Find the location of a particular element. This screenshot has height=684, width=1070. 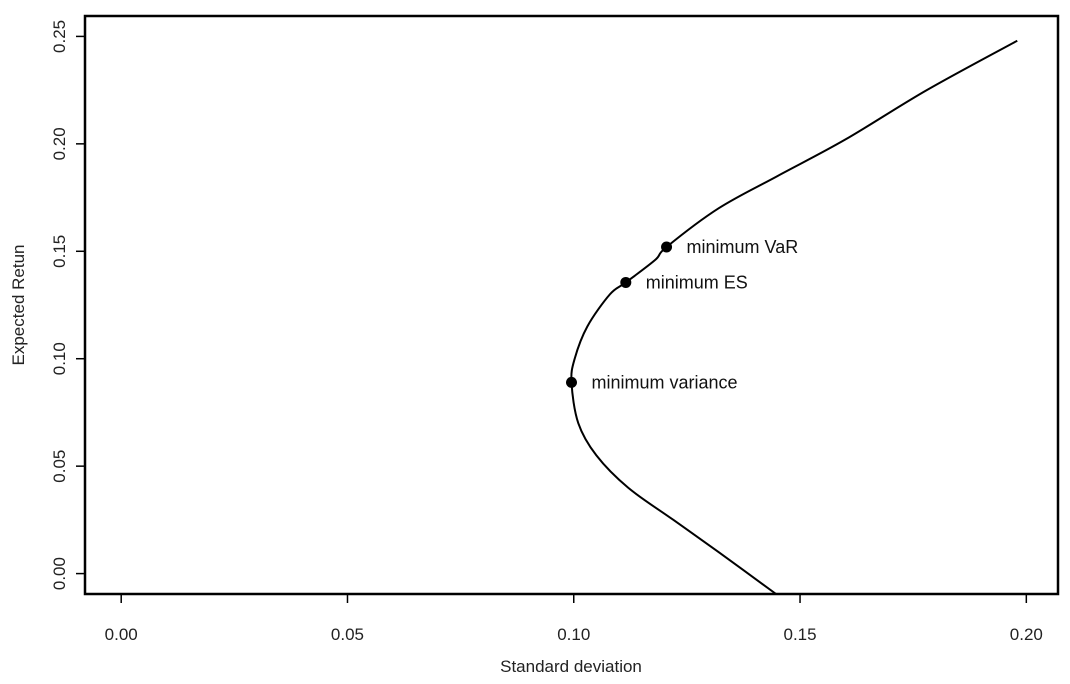

y-tick-label: 0.05 is located at coordinates (59, 466).